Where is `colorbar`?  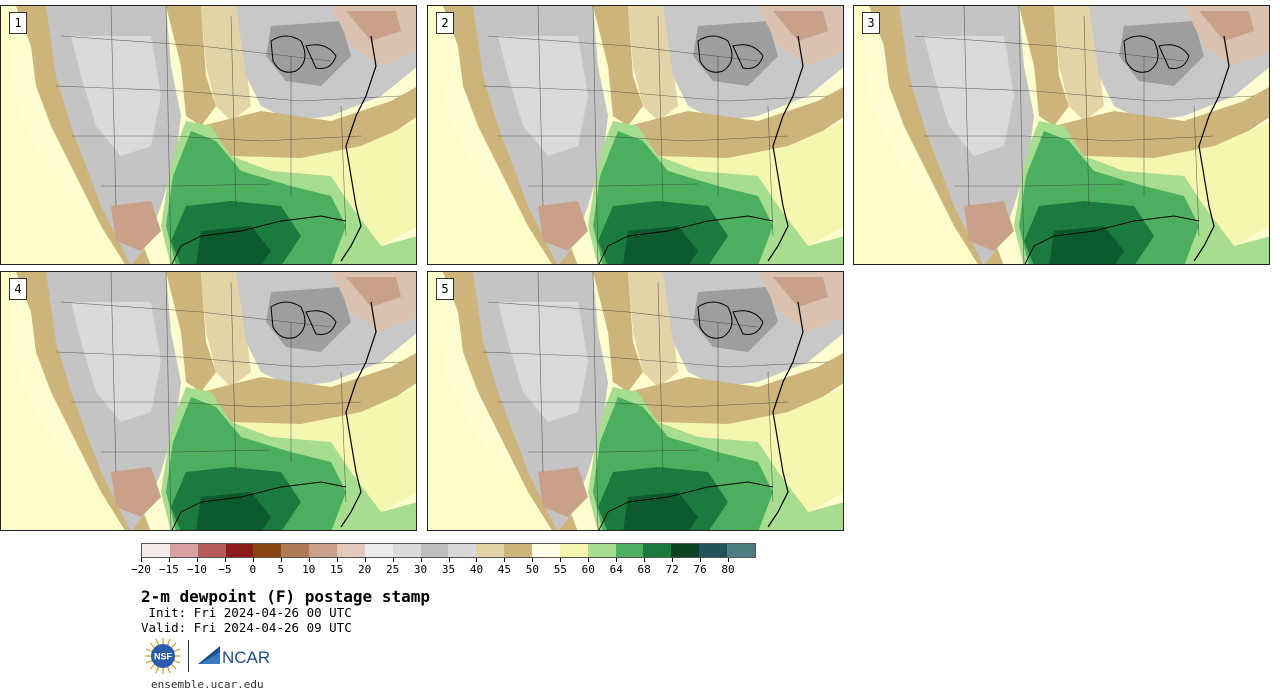 colorbar is located at coordinates (448, 550).